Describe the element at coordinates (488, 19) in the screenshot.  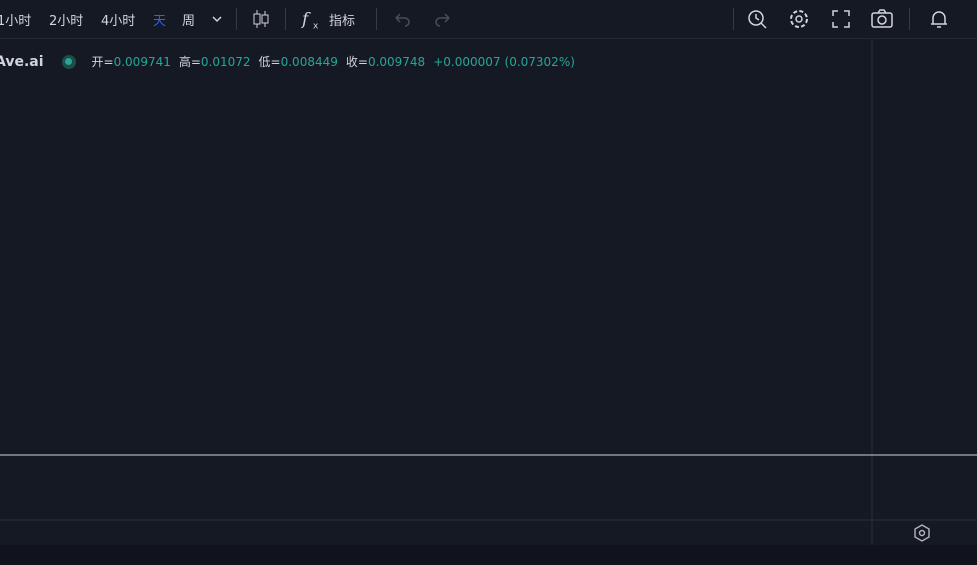
I see `toolbar: 1小时 2小时 4小时 天 周 f x 指标` at that location.